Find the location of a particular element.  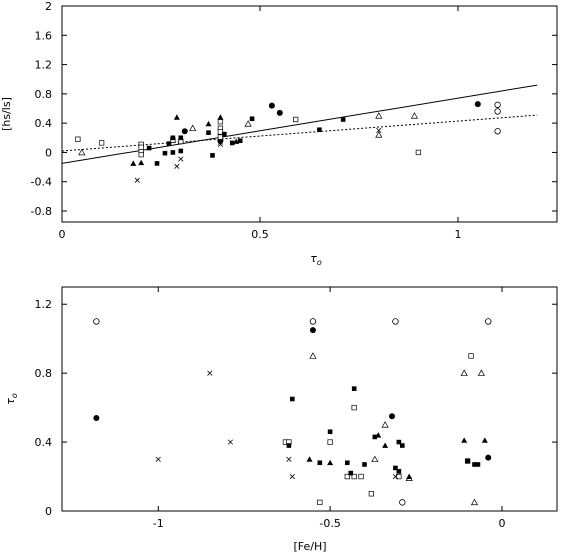

x-tick-label: 1 is located at coordinates (458, 234).